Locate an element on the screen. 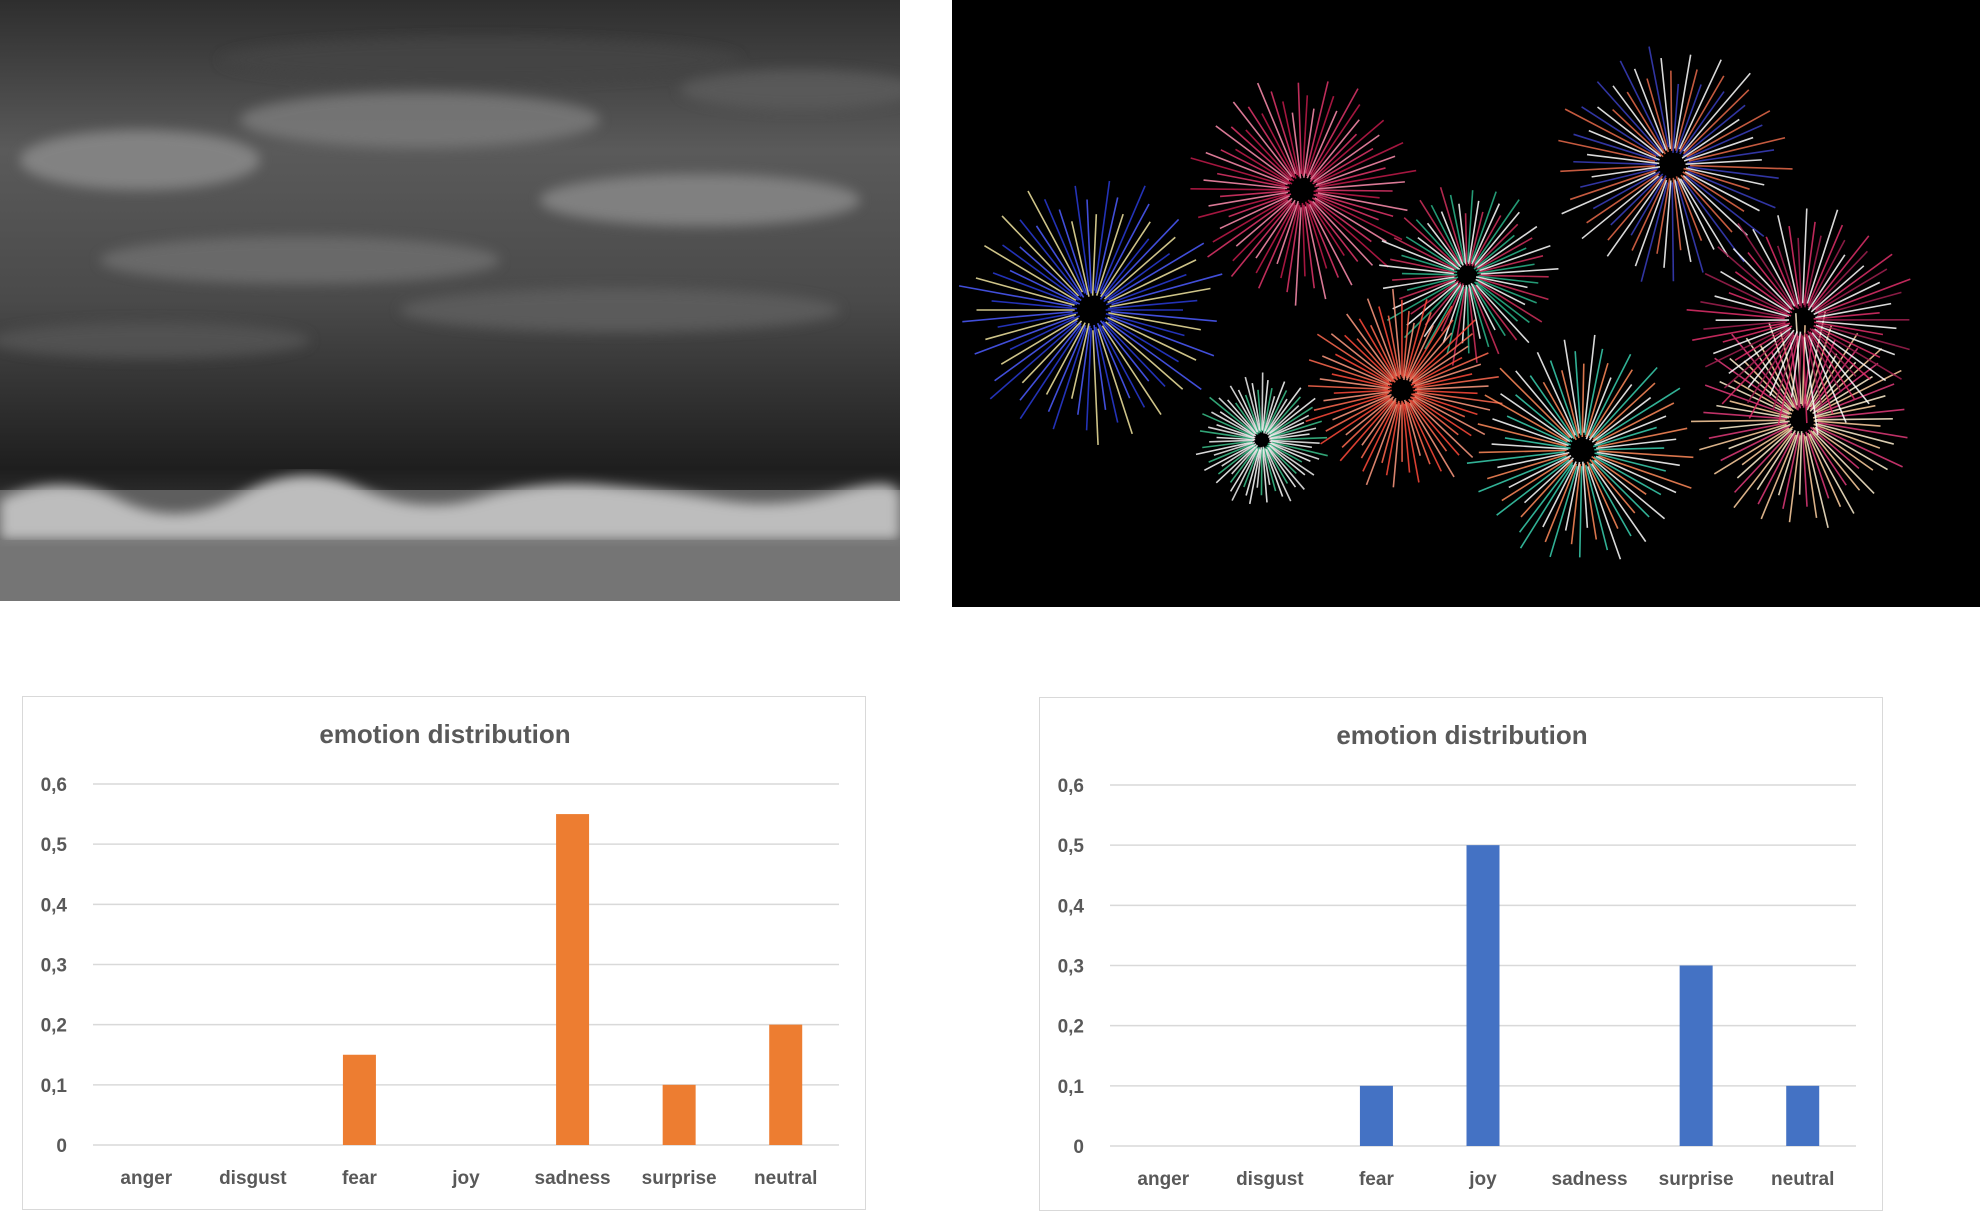 The height and width of the screenshot is (1232, 1980). bar-joy is located at coordinates (1483, 995).